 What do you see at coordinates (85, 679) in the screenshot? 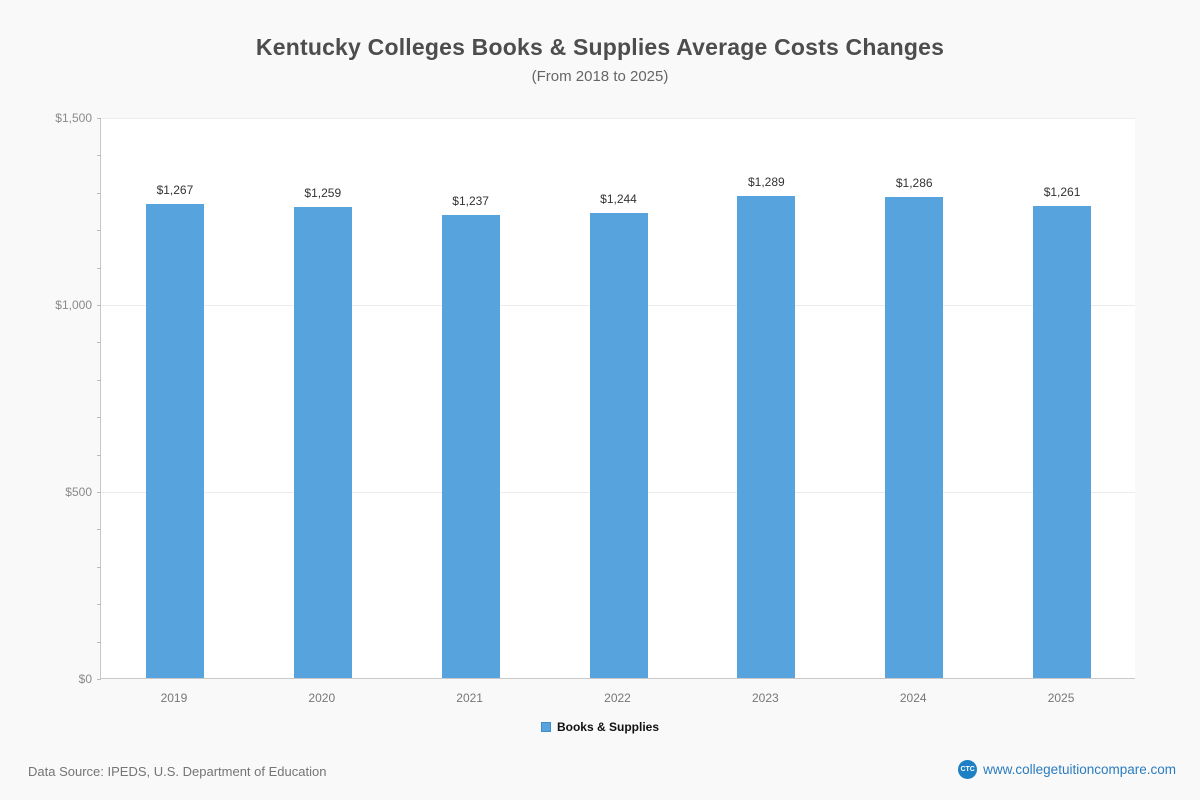
I see `y-axis-label: $0` at bounding box center [85, 679].